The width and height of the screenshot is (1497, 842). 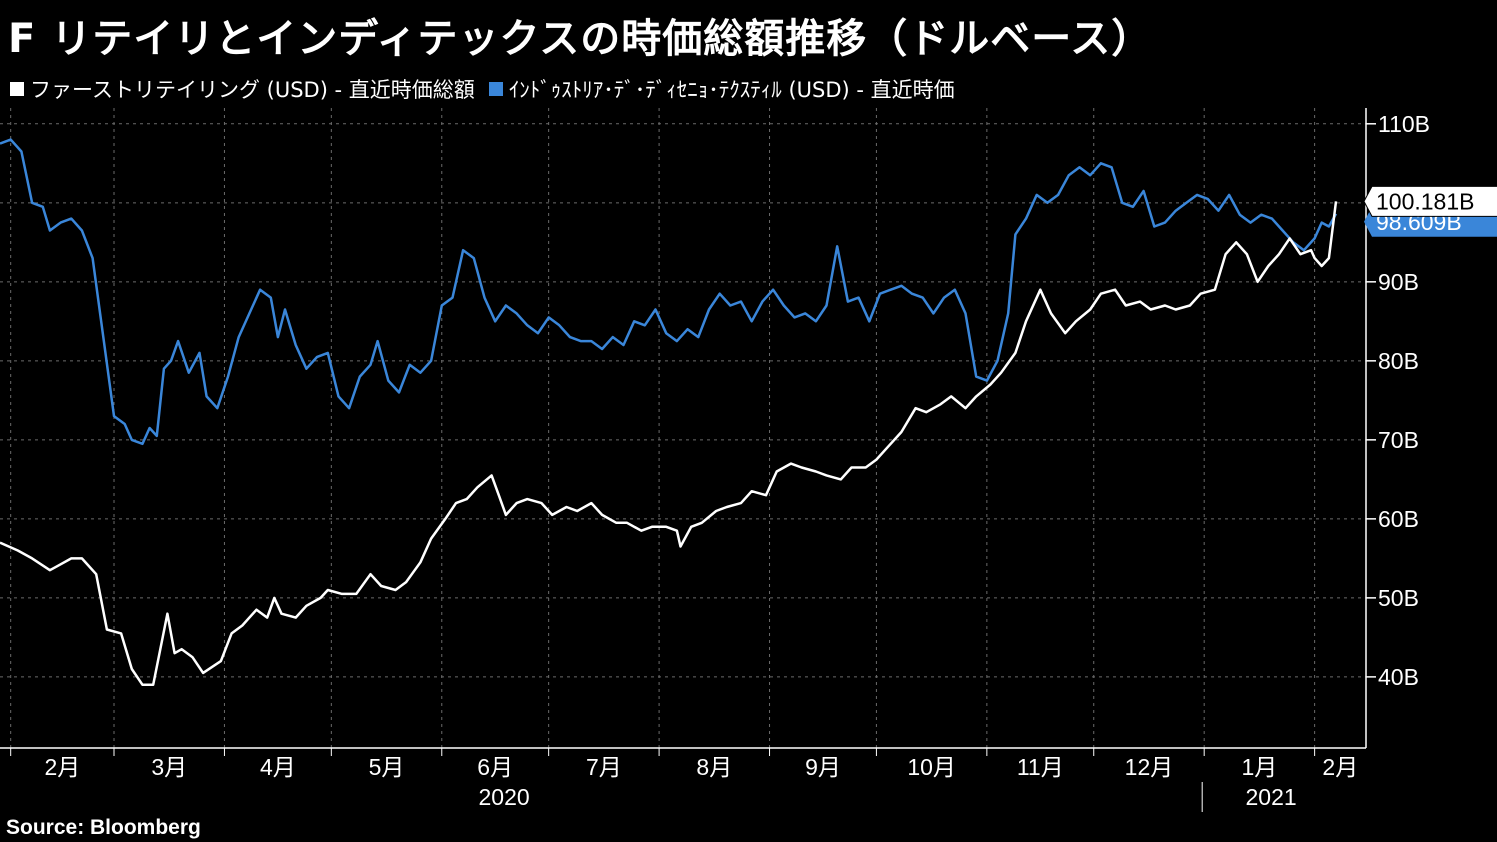 What do you see at coordinates (252, 90) in the screenshot?
I see `legend-label-fast-retailing: ファーストリテイリング (USD) - 直近時価総額` at bounding box center [252, 90].